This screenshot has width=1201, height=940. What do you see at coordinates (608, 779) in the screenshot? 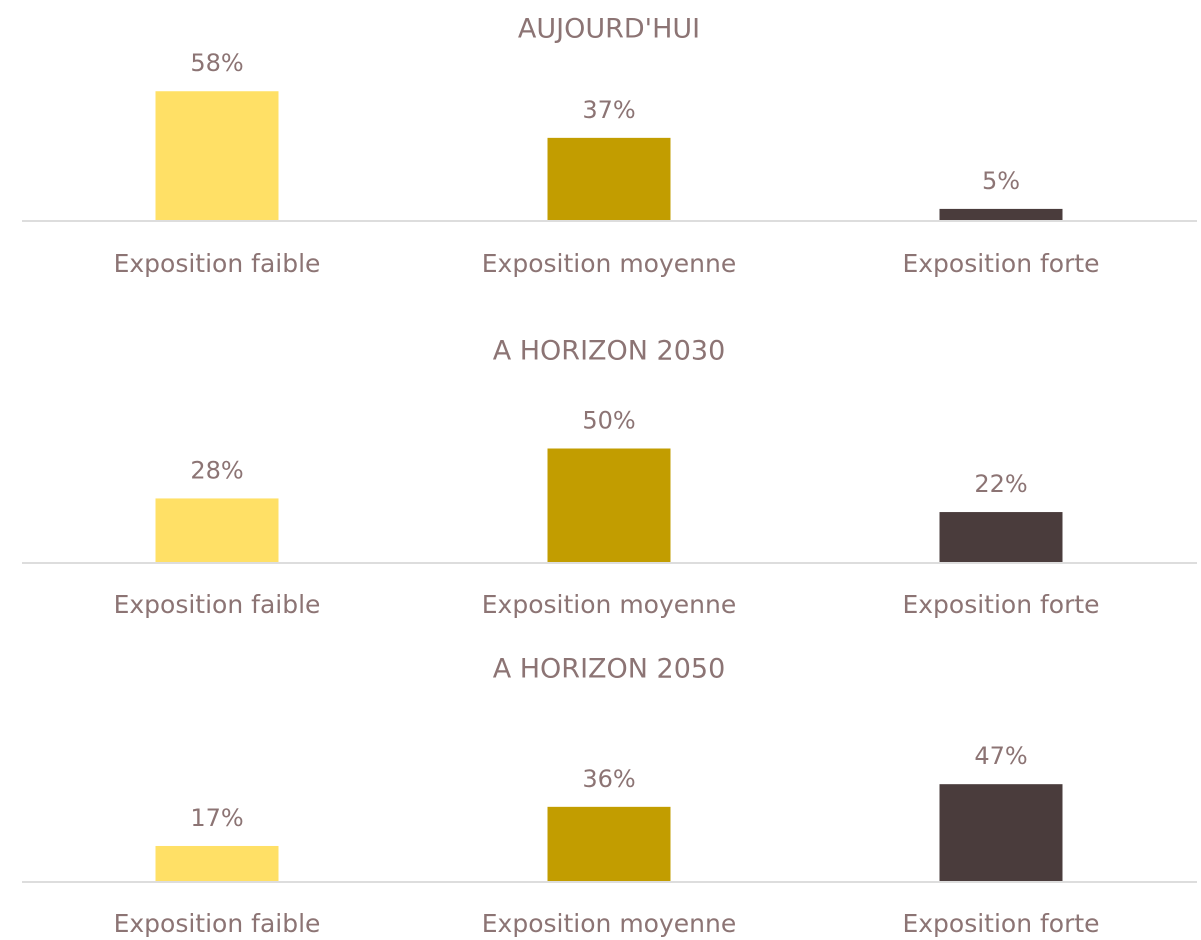
I see `value-label: 36%` at bounding box center [608, 779].